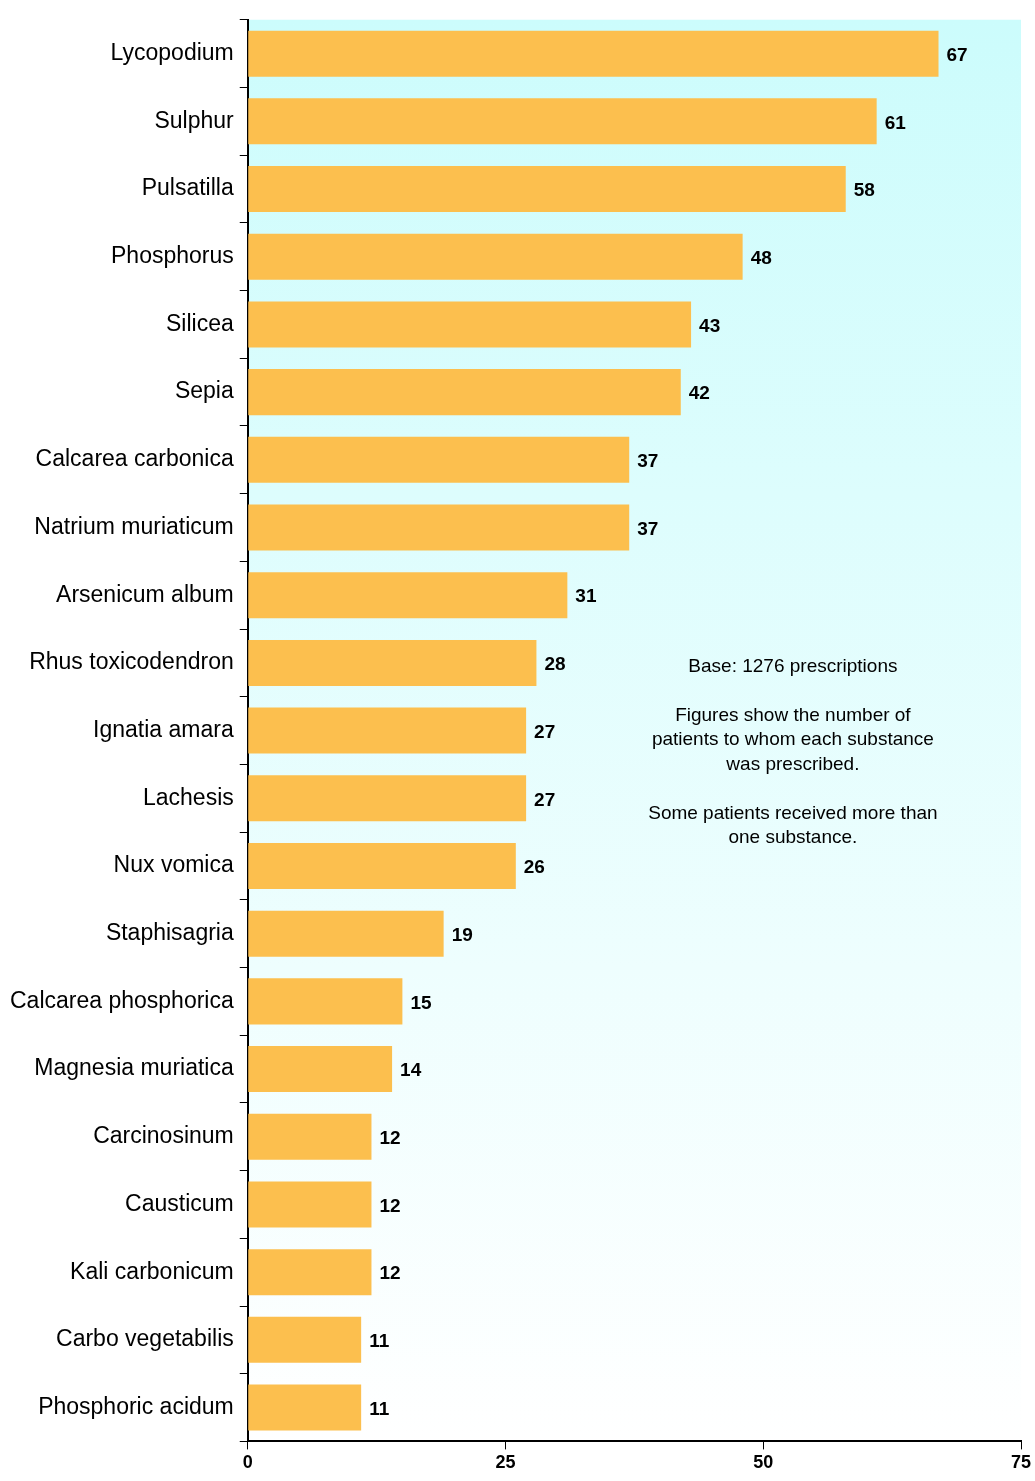  I want to click on y-tick-label: Sepia, so click(204, 390).